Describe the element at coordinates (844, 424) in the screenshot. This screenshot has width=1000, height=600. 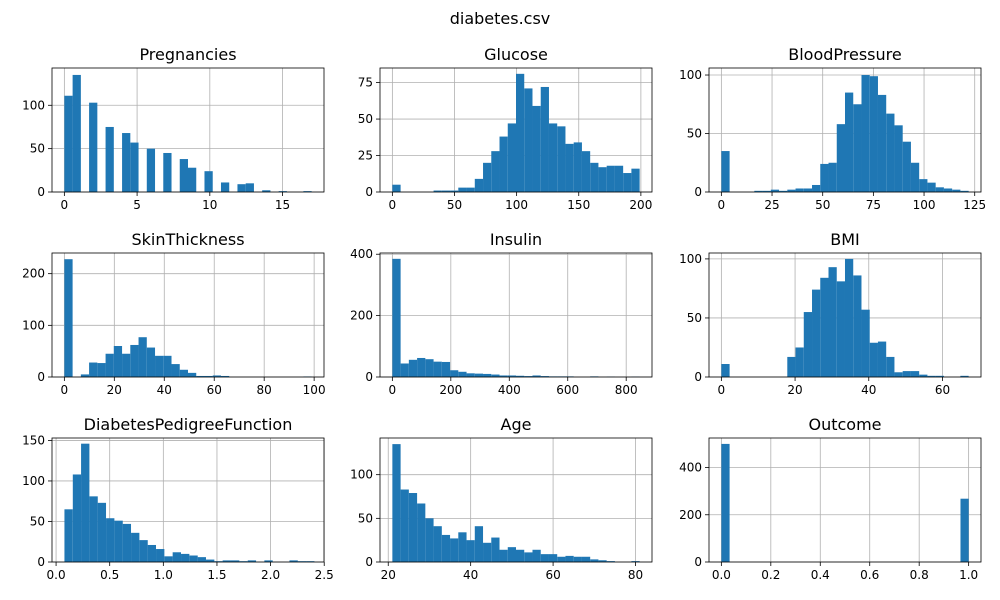
I see `subplot-title: Outcome` at that location.